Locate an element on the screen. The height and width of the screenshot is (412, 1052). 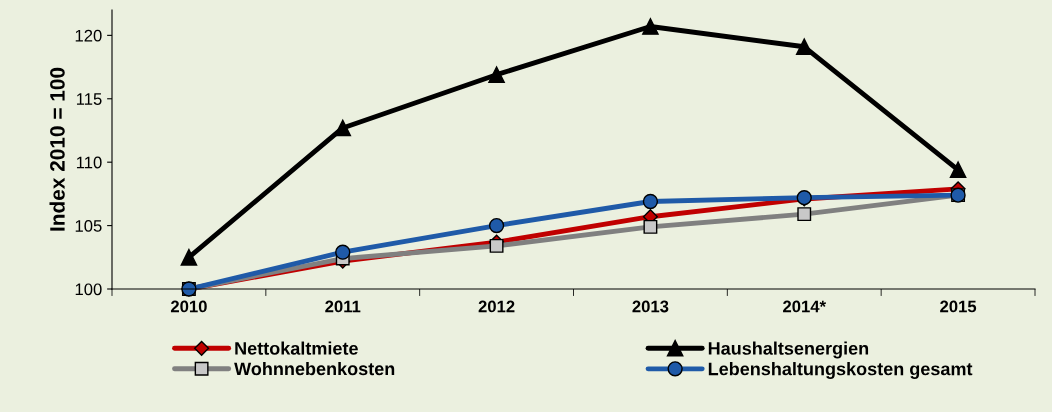
y-axis-title: Index 2010 = 100 is located at coordinates (57, 149).